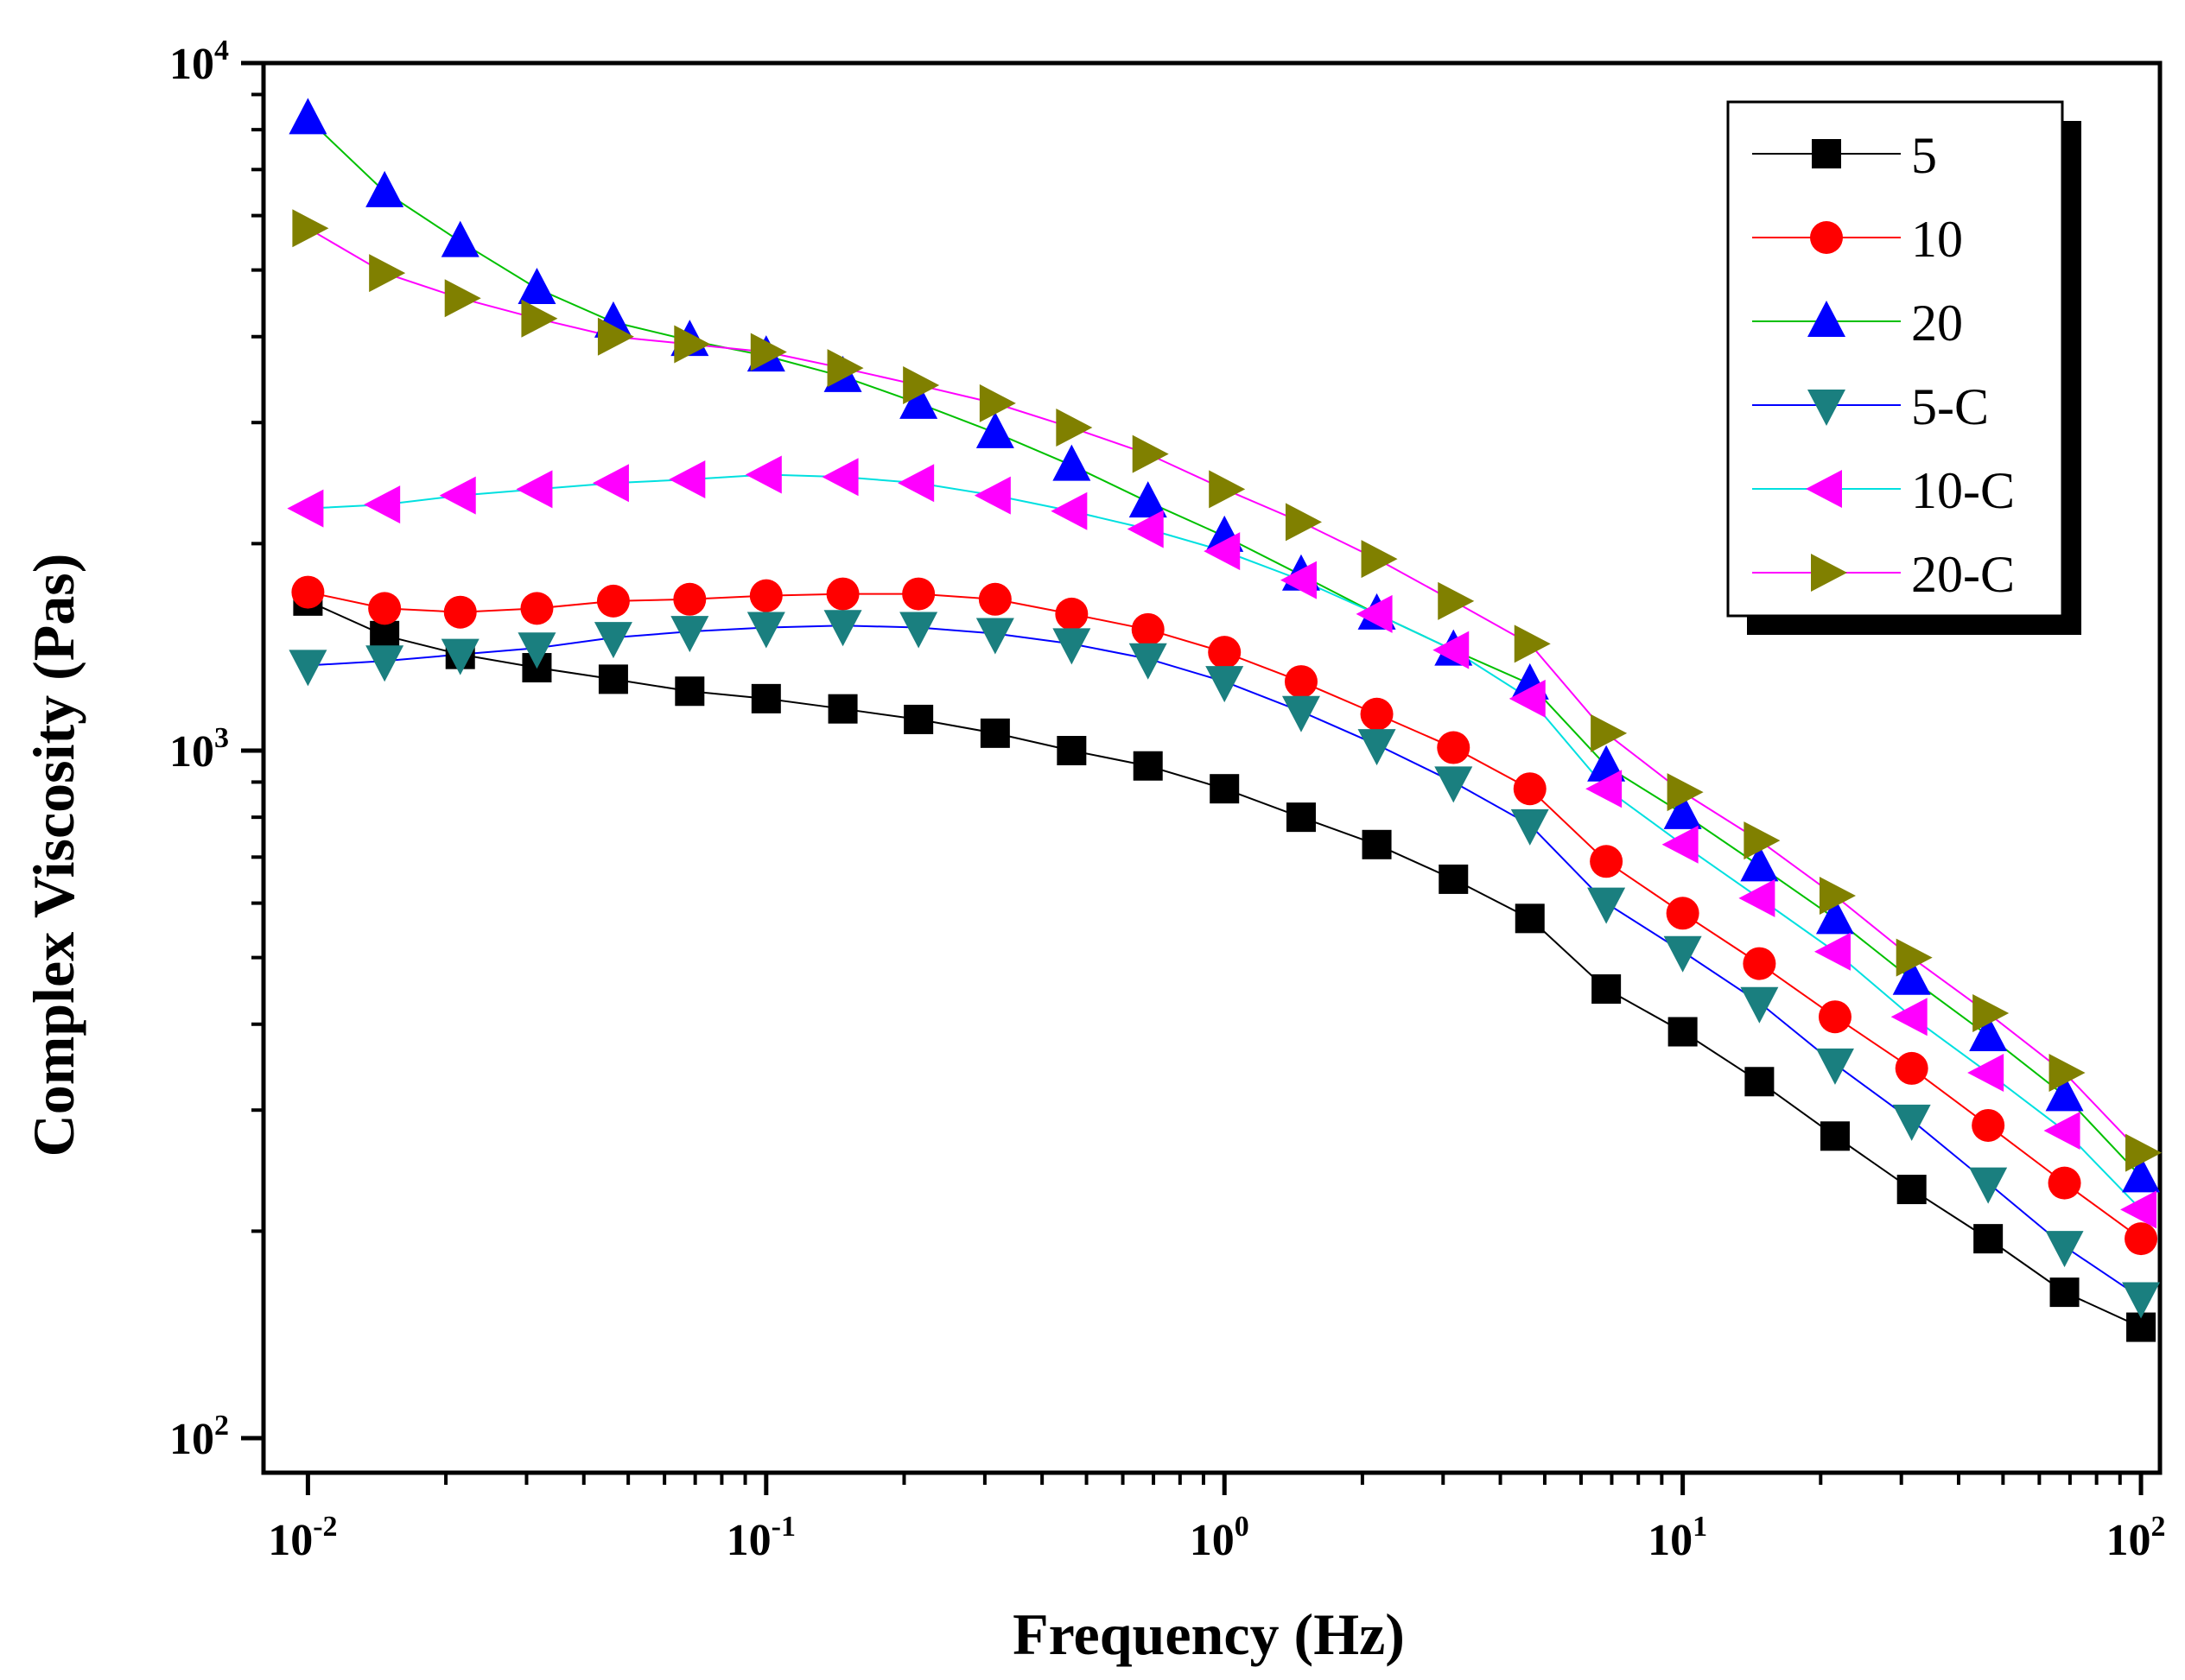 This screenshot has height=1680, width=2185. I want to click on x-tick-label: 101, so click(1677, 1538).